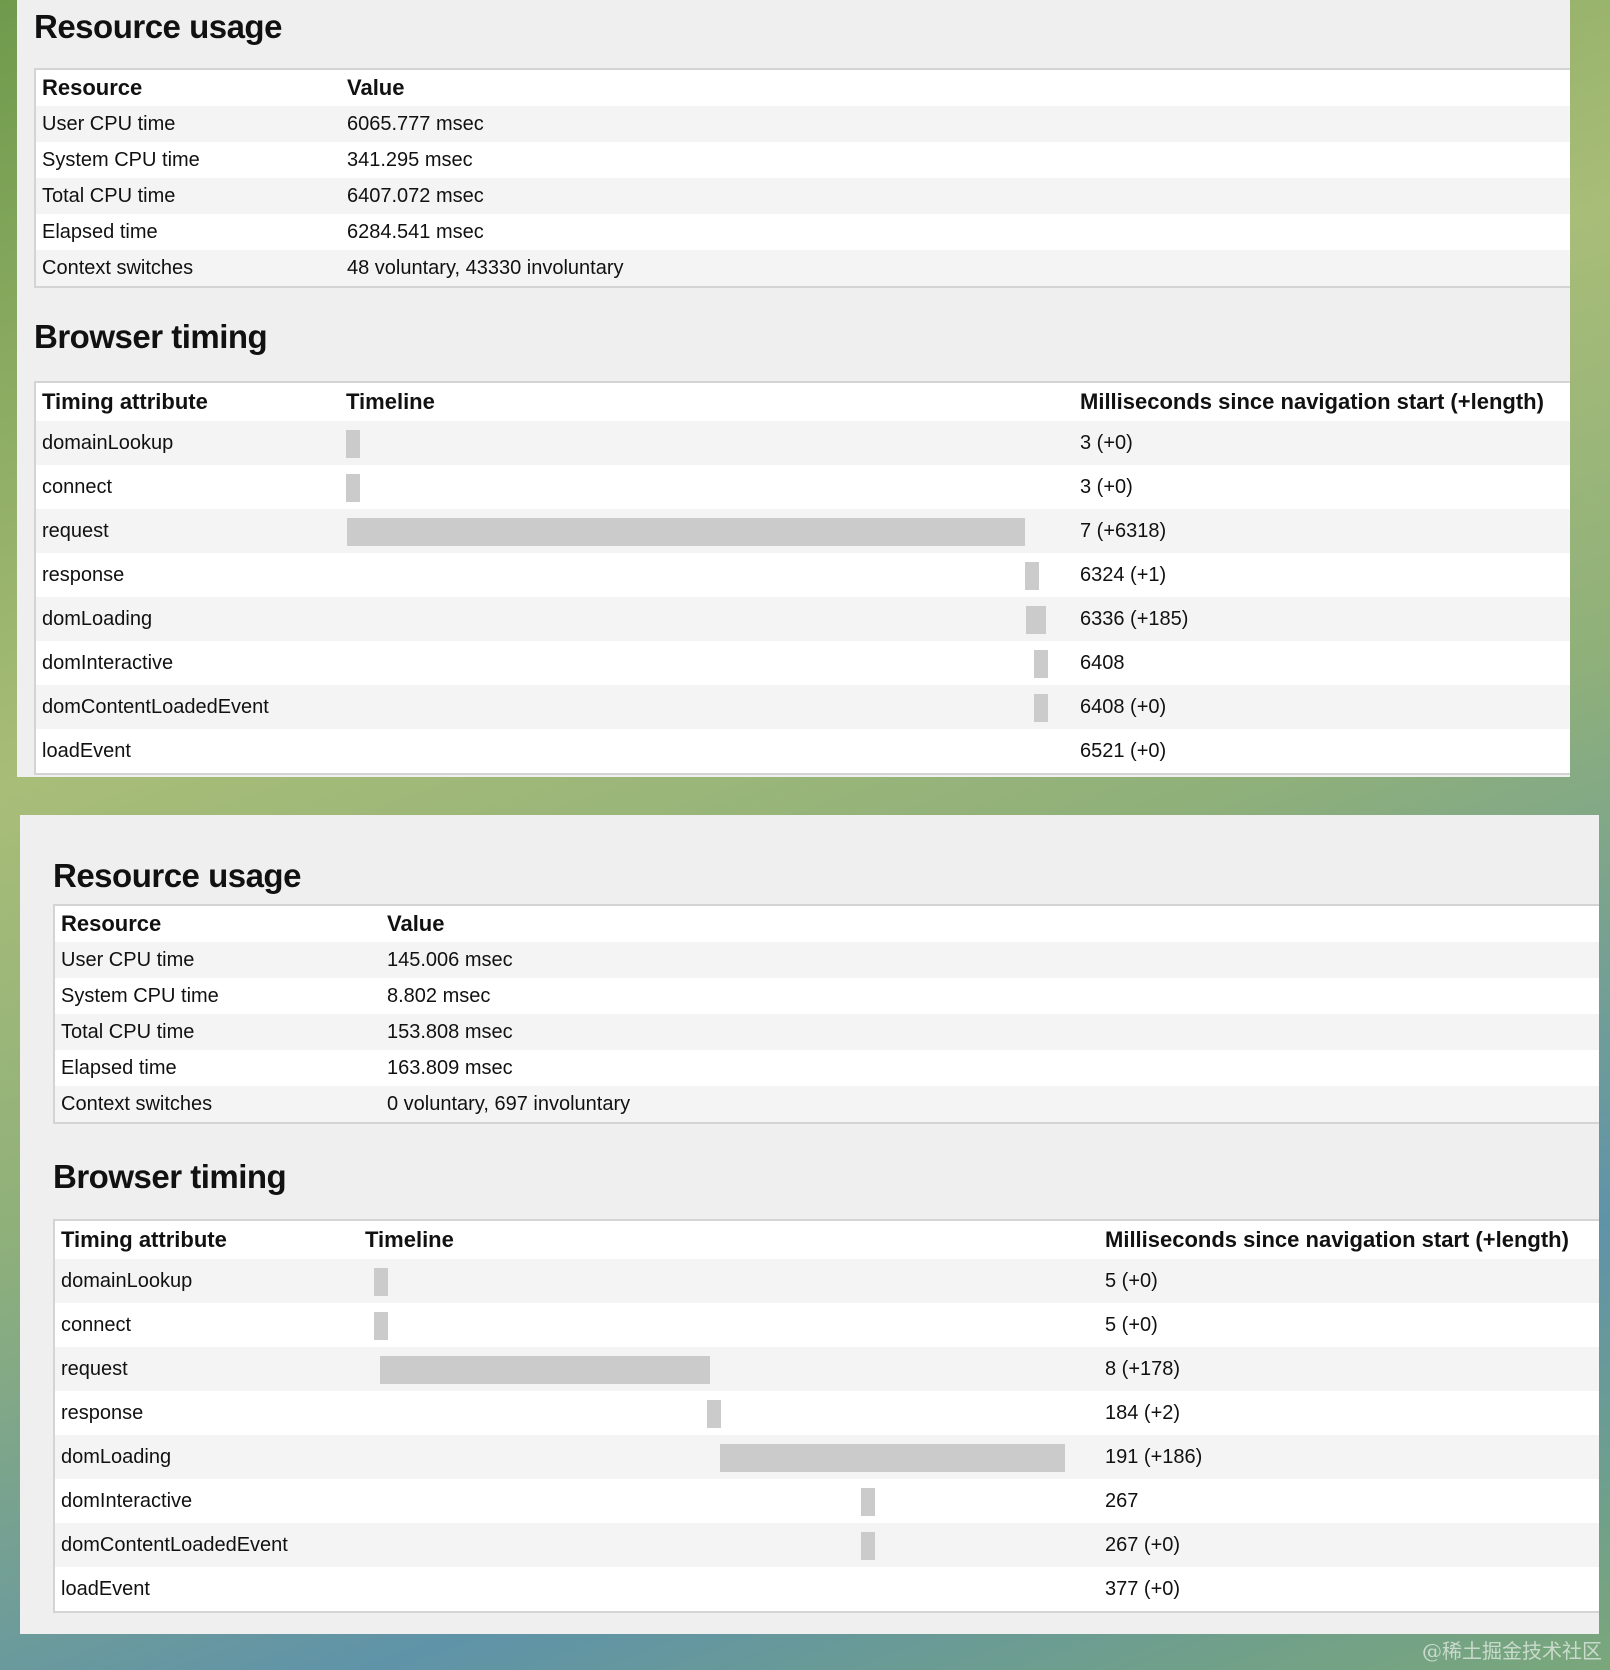 The width and height of the screenshot is (1610, 1670). I want to click on table-row: request 8 (+178), so click(826, 1369).